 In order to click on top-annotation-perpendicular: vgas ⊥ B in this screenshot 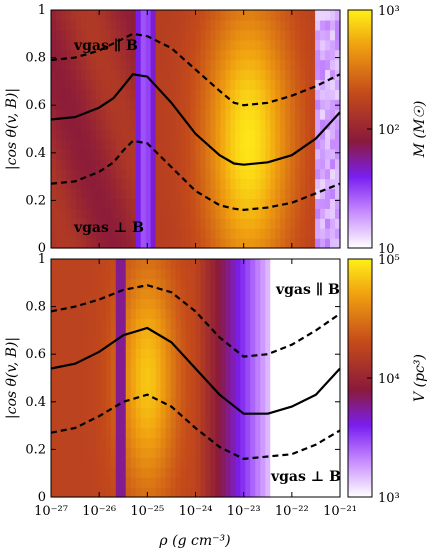, I will do `click(108, 228)`.